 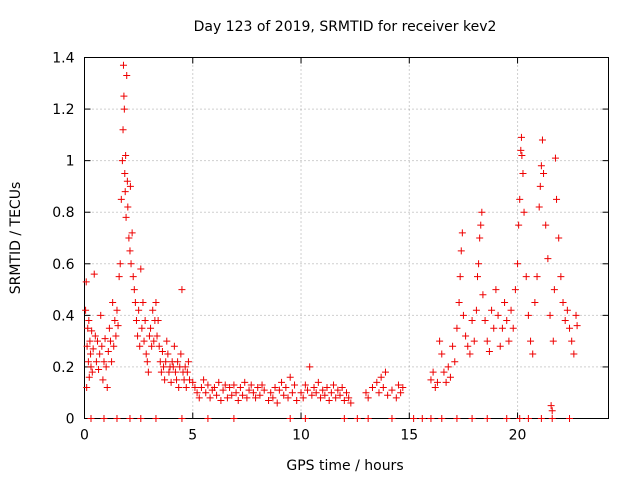 What do you see at coordinates (192, 436) in the screenshot?
I see `x-tick-label: 5` at bounding box center [192, 436].